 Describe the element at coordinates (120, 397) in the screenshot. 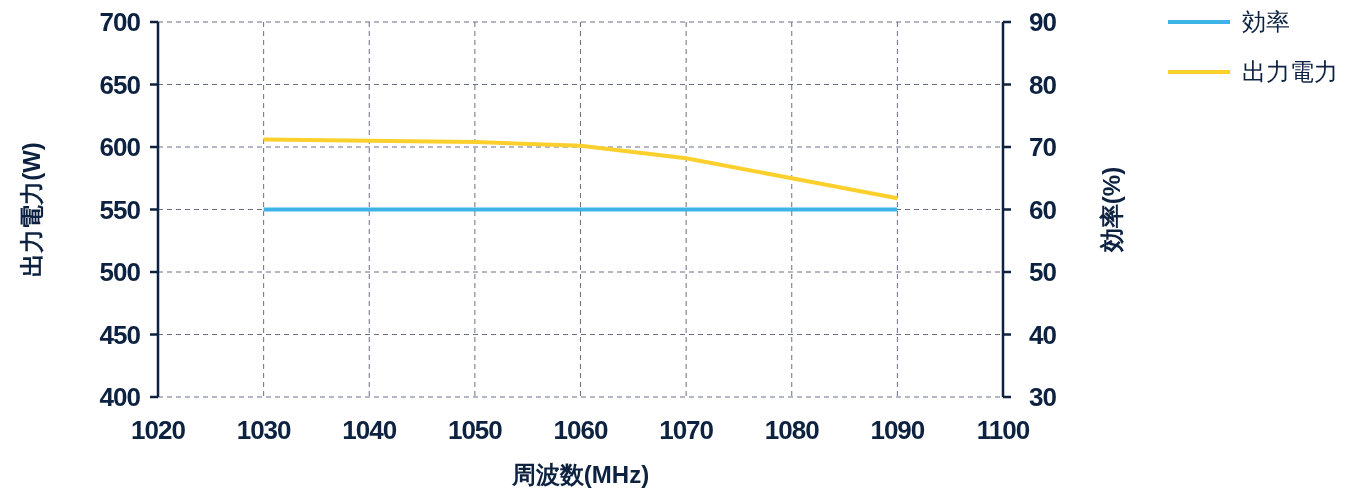

I see `y-tick-label: 400` at that location.